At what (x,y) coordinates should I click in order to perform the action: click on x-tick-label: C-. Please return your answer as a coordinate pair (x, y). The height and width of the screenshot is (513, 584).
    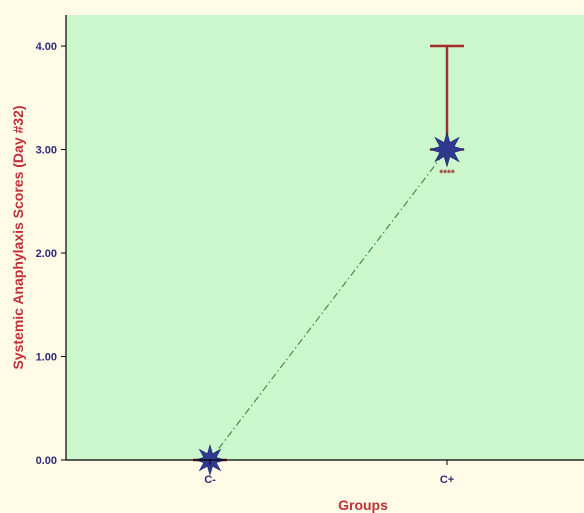
    Looking at the image, I should click on (210, 480).